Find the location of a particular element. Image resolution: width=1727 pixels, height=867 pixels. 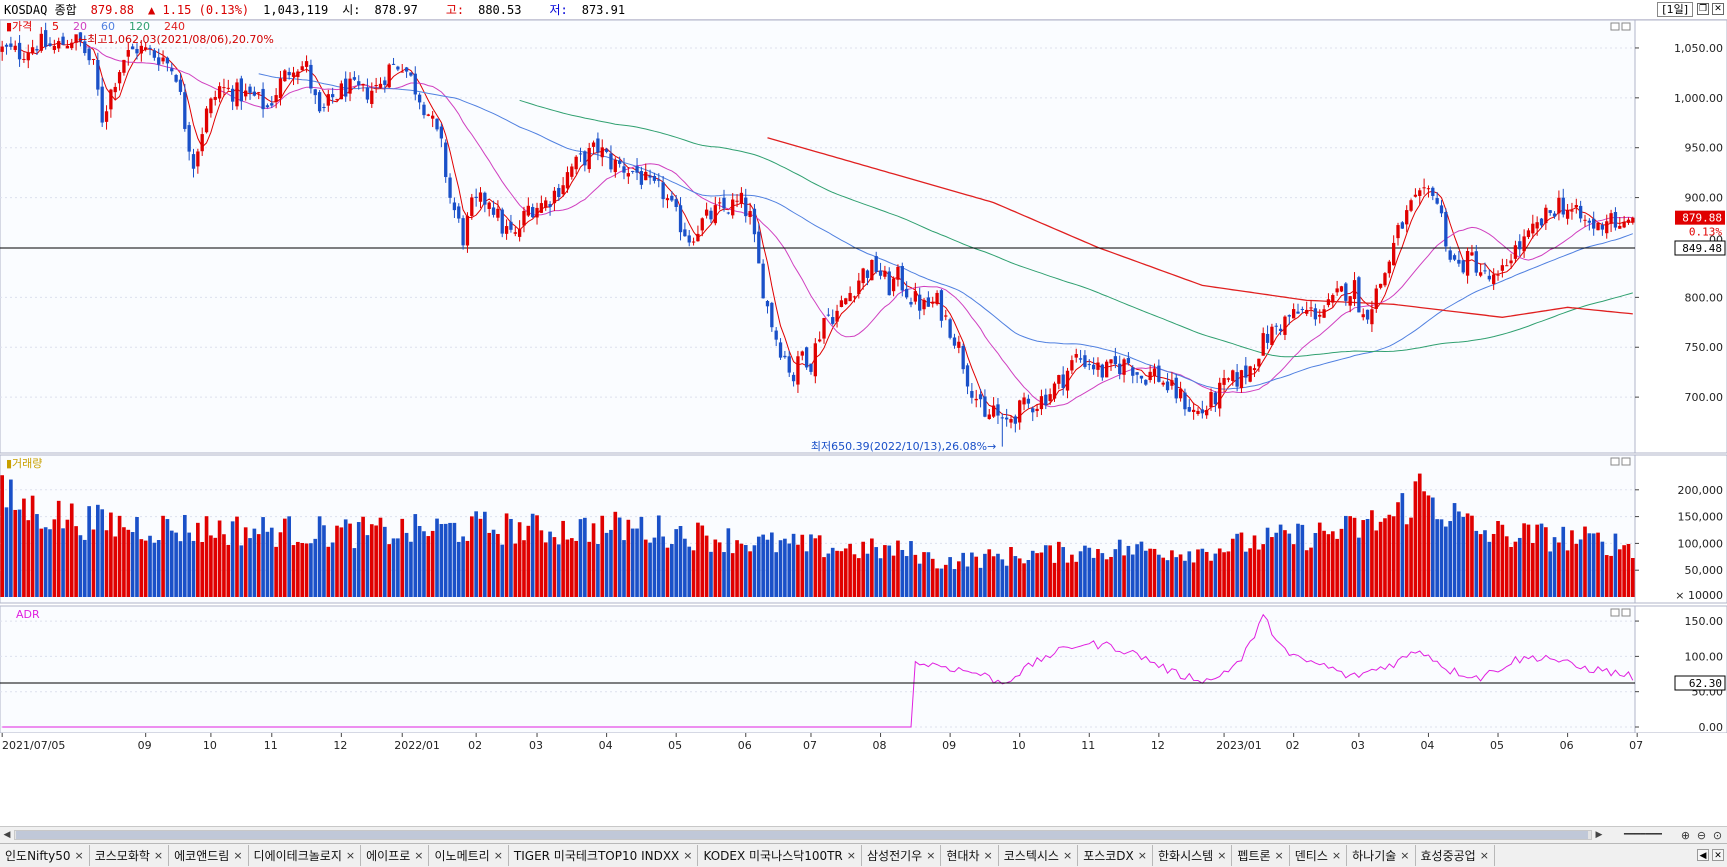

adr-panel is located at coordinates (818, 669).